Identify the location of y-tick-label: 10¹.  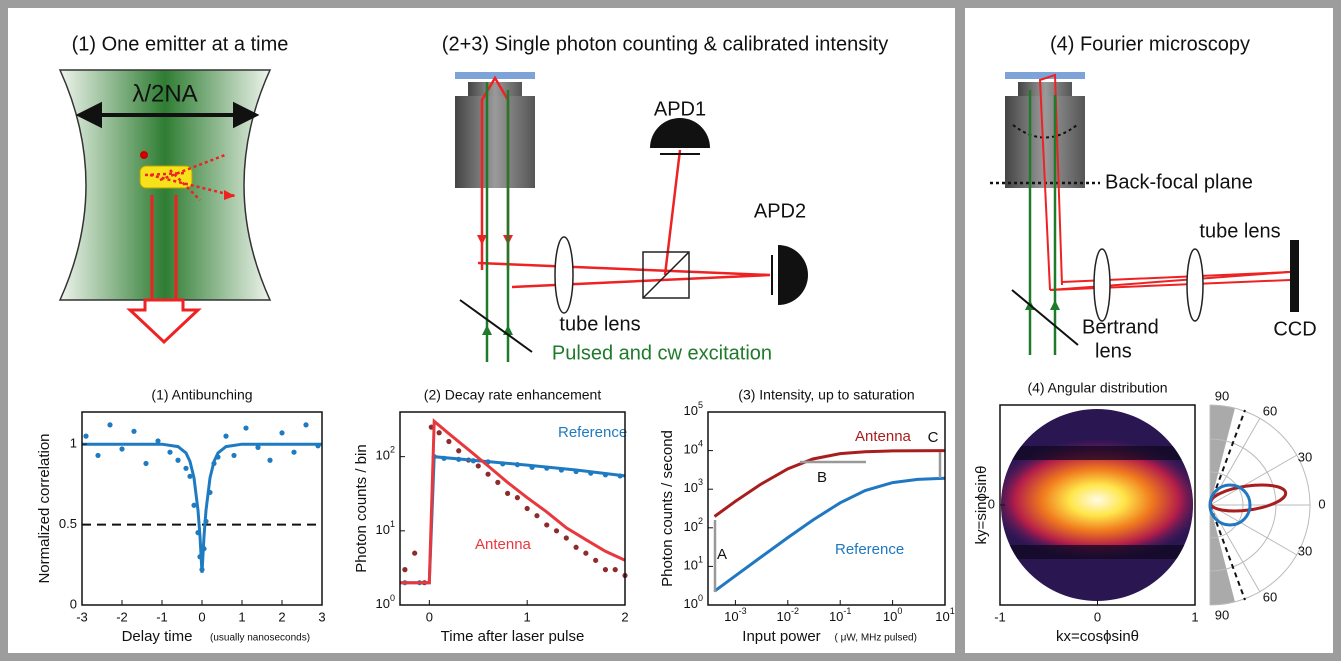
(693, 564).